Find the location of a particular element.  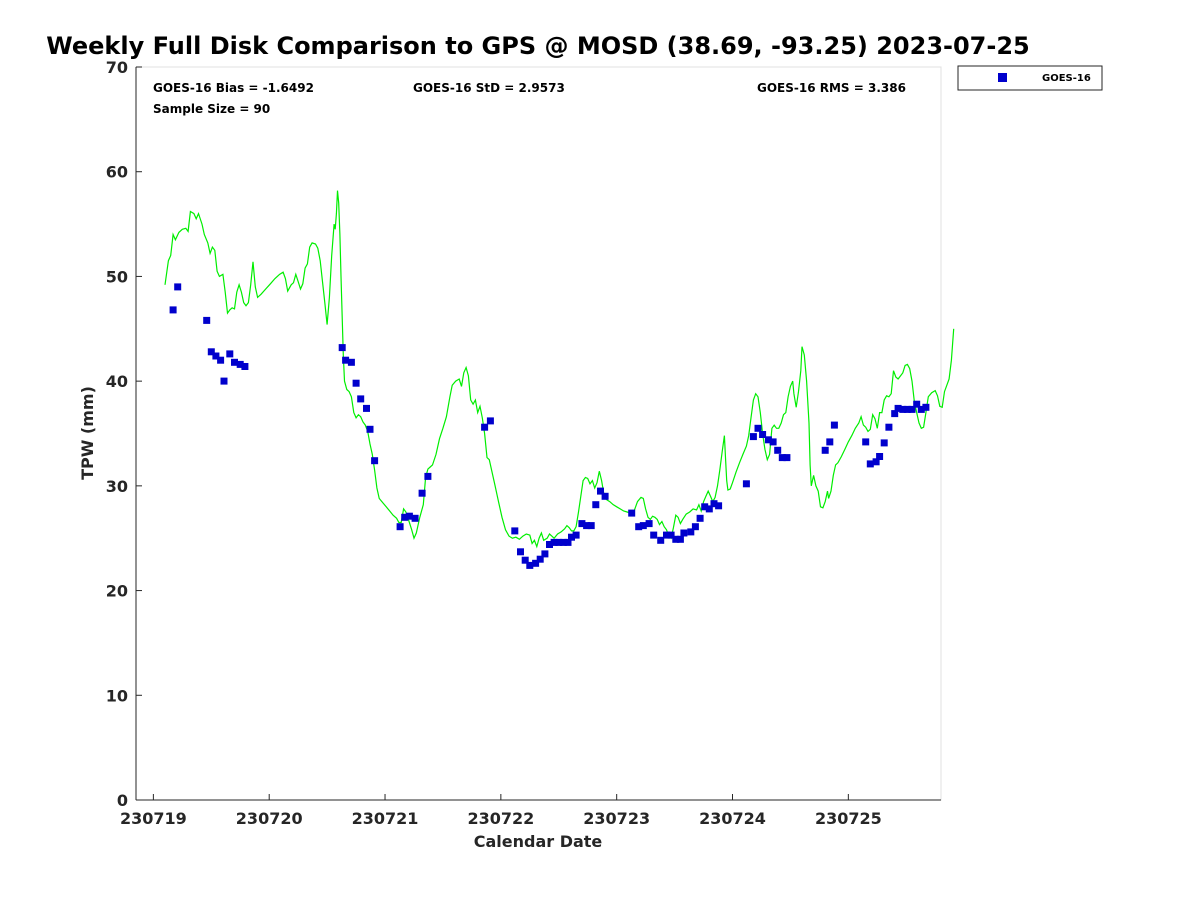

stat-std: GOES-16 StD = 2.9573 is located at coordinates (489, 88).